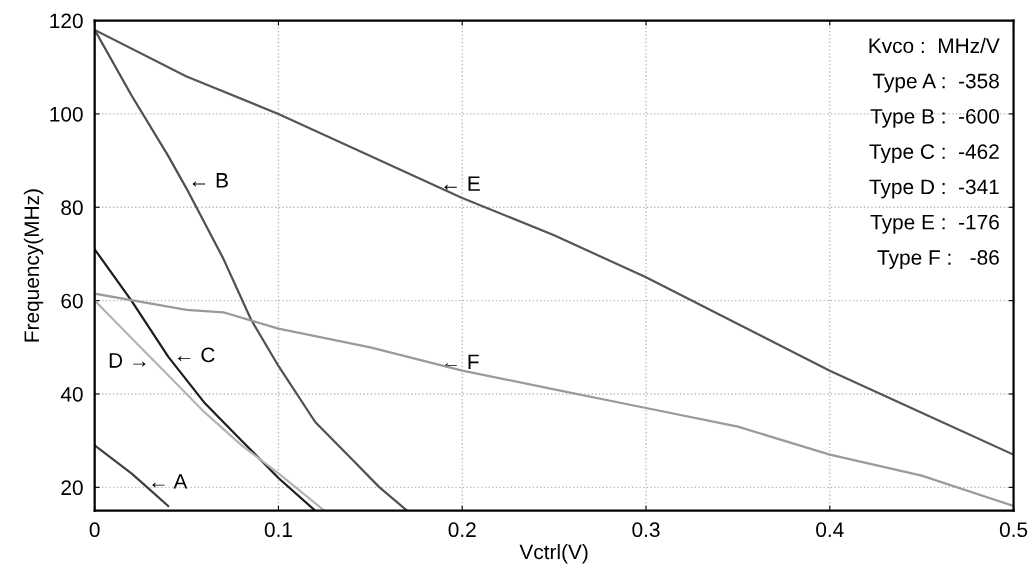 The width and height of the screenshot is (1029, 587). Describe the element at coordinates (830, 530) in the screenshot. I see `x-tick-label: 0.4` at that location.